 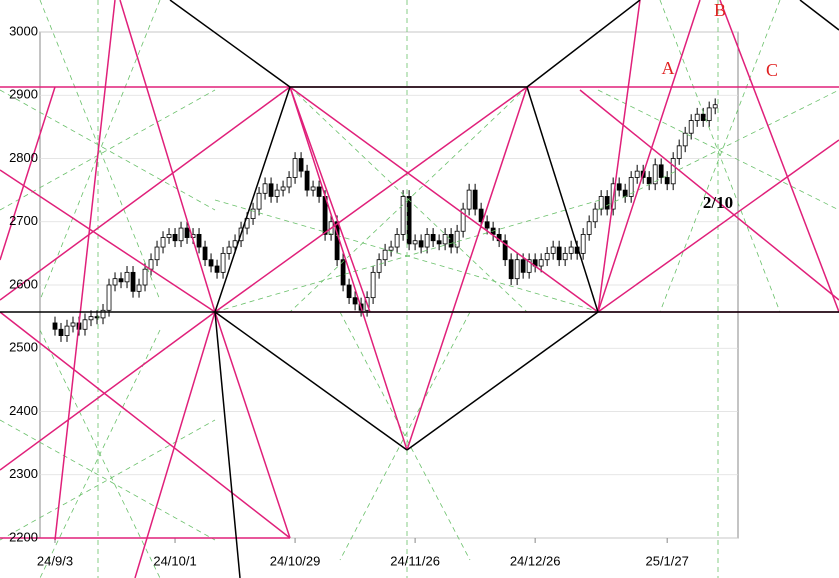 I want to click on y-tick-label: 2600, so click(x=23, y=283).